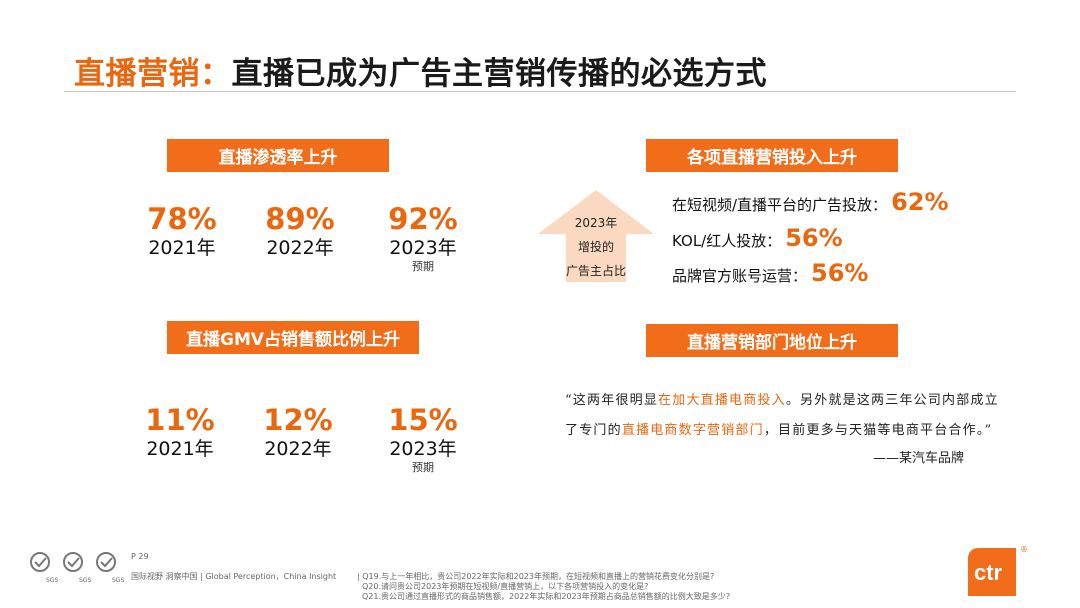  Describe the element at coordinates (780, 205) in the screenshot. I see `investment-label: 在短视频/直播平台的广告投放：` at that location.